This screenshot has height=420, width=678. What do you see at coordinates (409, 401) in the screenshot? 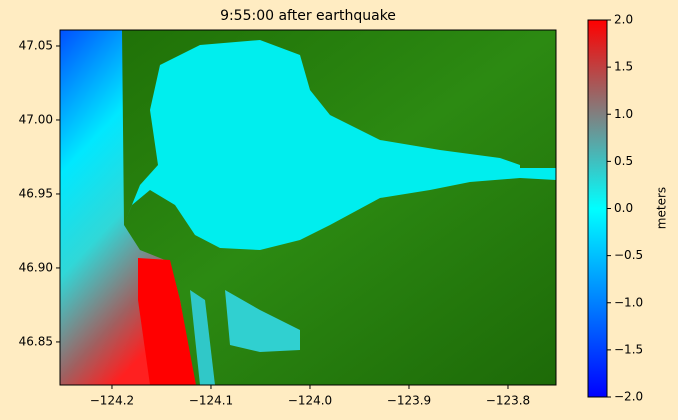
I see `x-tick-label: −123.9` at bounding box center [409, 401].